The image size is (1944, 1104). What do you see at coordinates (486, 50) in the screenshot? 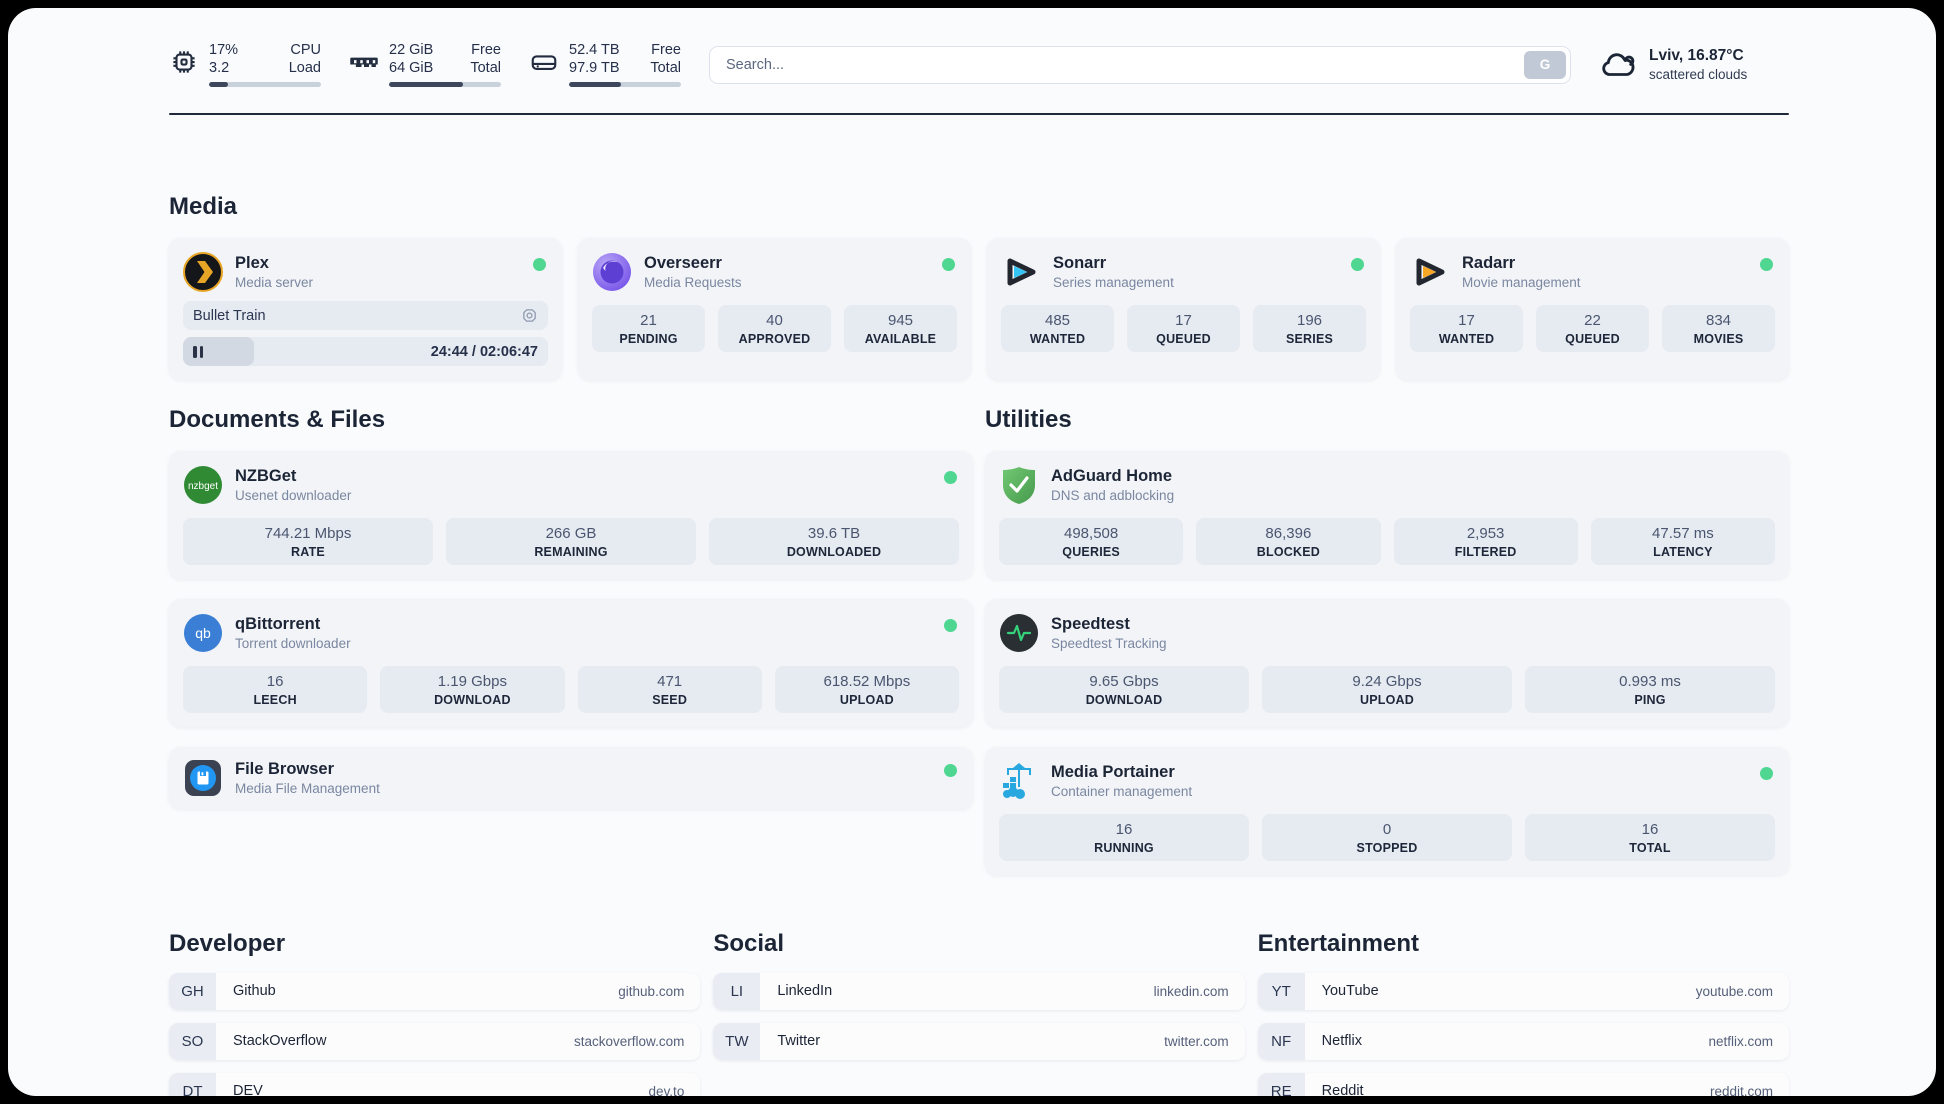
I see `ram-label-top: Free` at bounding box center [486, 50].